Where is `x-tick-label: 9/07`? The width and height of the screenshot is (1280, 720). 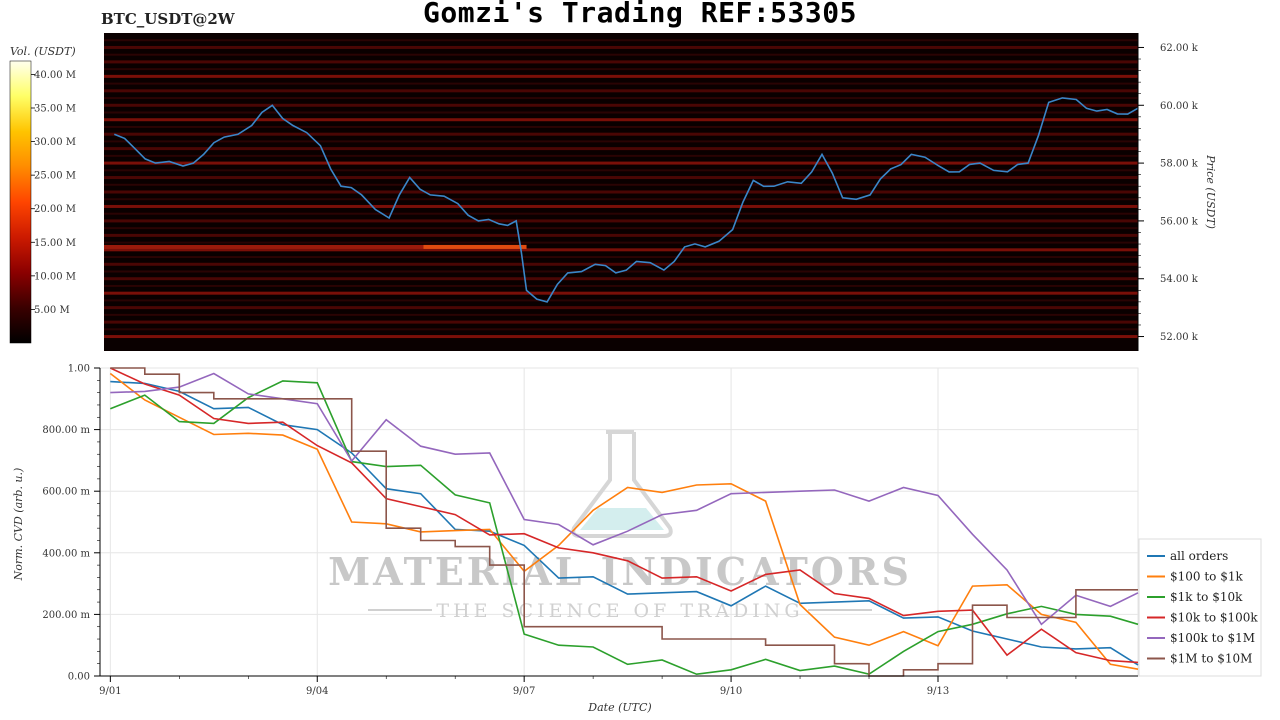
x-tick-label: 9/07 is located at coordinates (524, 691).